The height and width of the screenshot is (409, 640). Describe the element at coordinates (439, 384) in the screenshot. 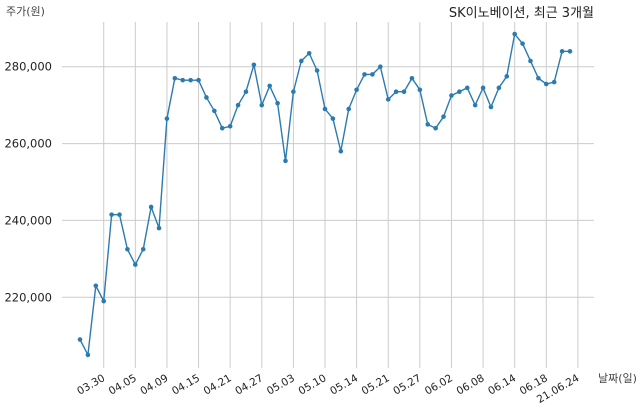

I see `x-tick-label: 06.02` at that location.